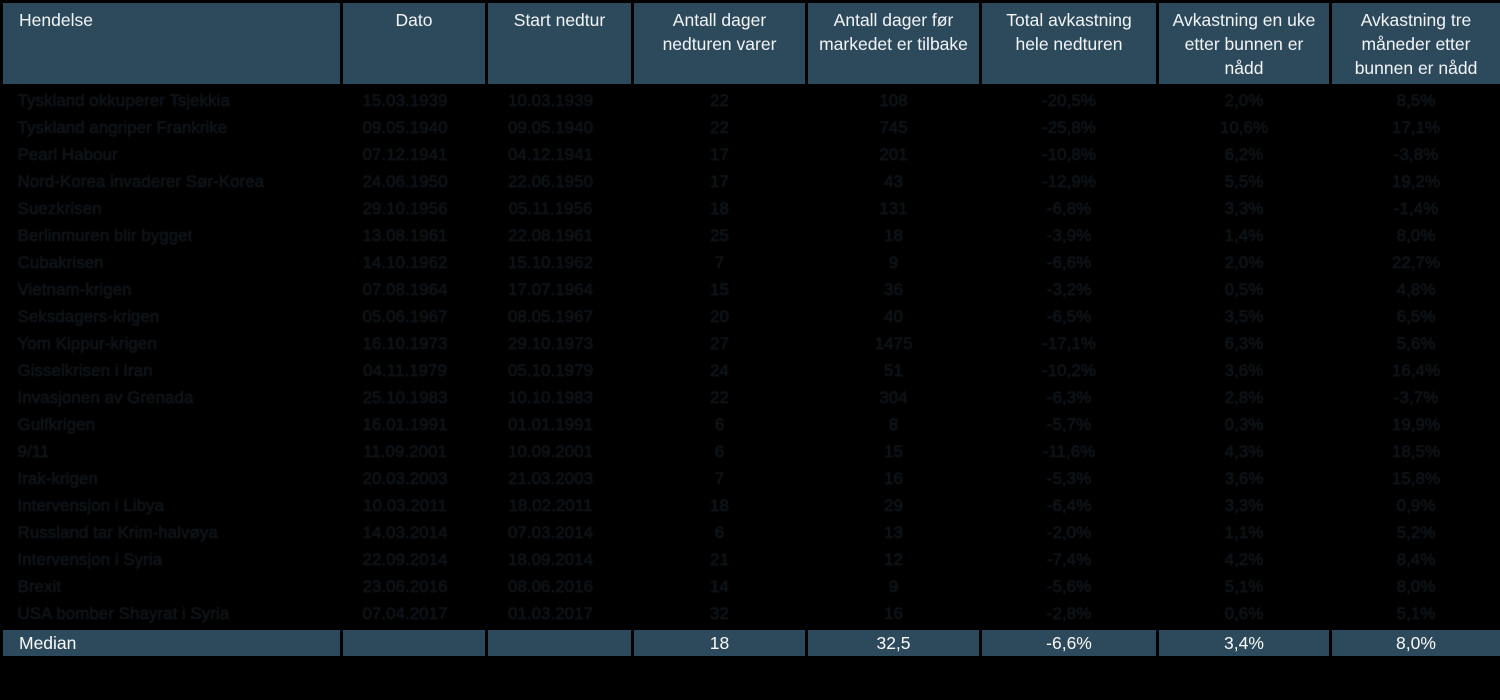 The width and height of the screenshot is (1500, 700). Describe the element at coordinates (550, 343) in the screenshot. I see `value-cell: 29.10.1973` at that location.